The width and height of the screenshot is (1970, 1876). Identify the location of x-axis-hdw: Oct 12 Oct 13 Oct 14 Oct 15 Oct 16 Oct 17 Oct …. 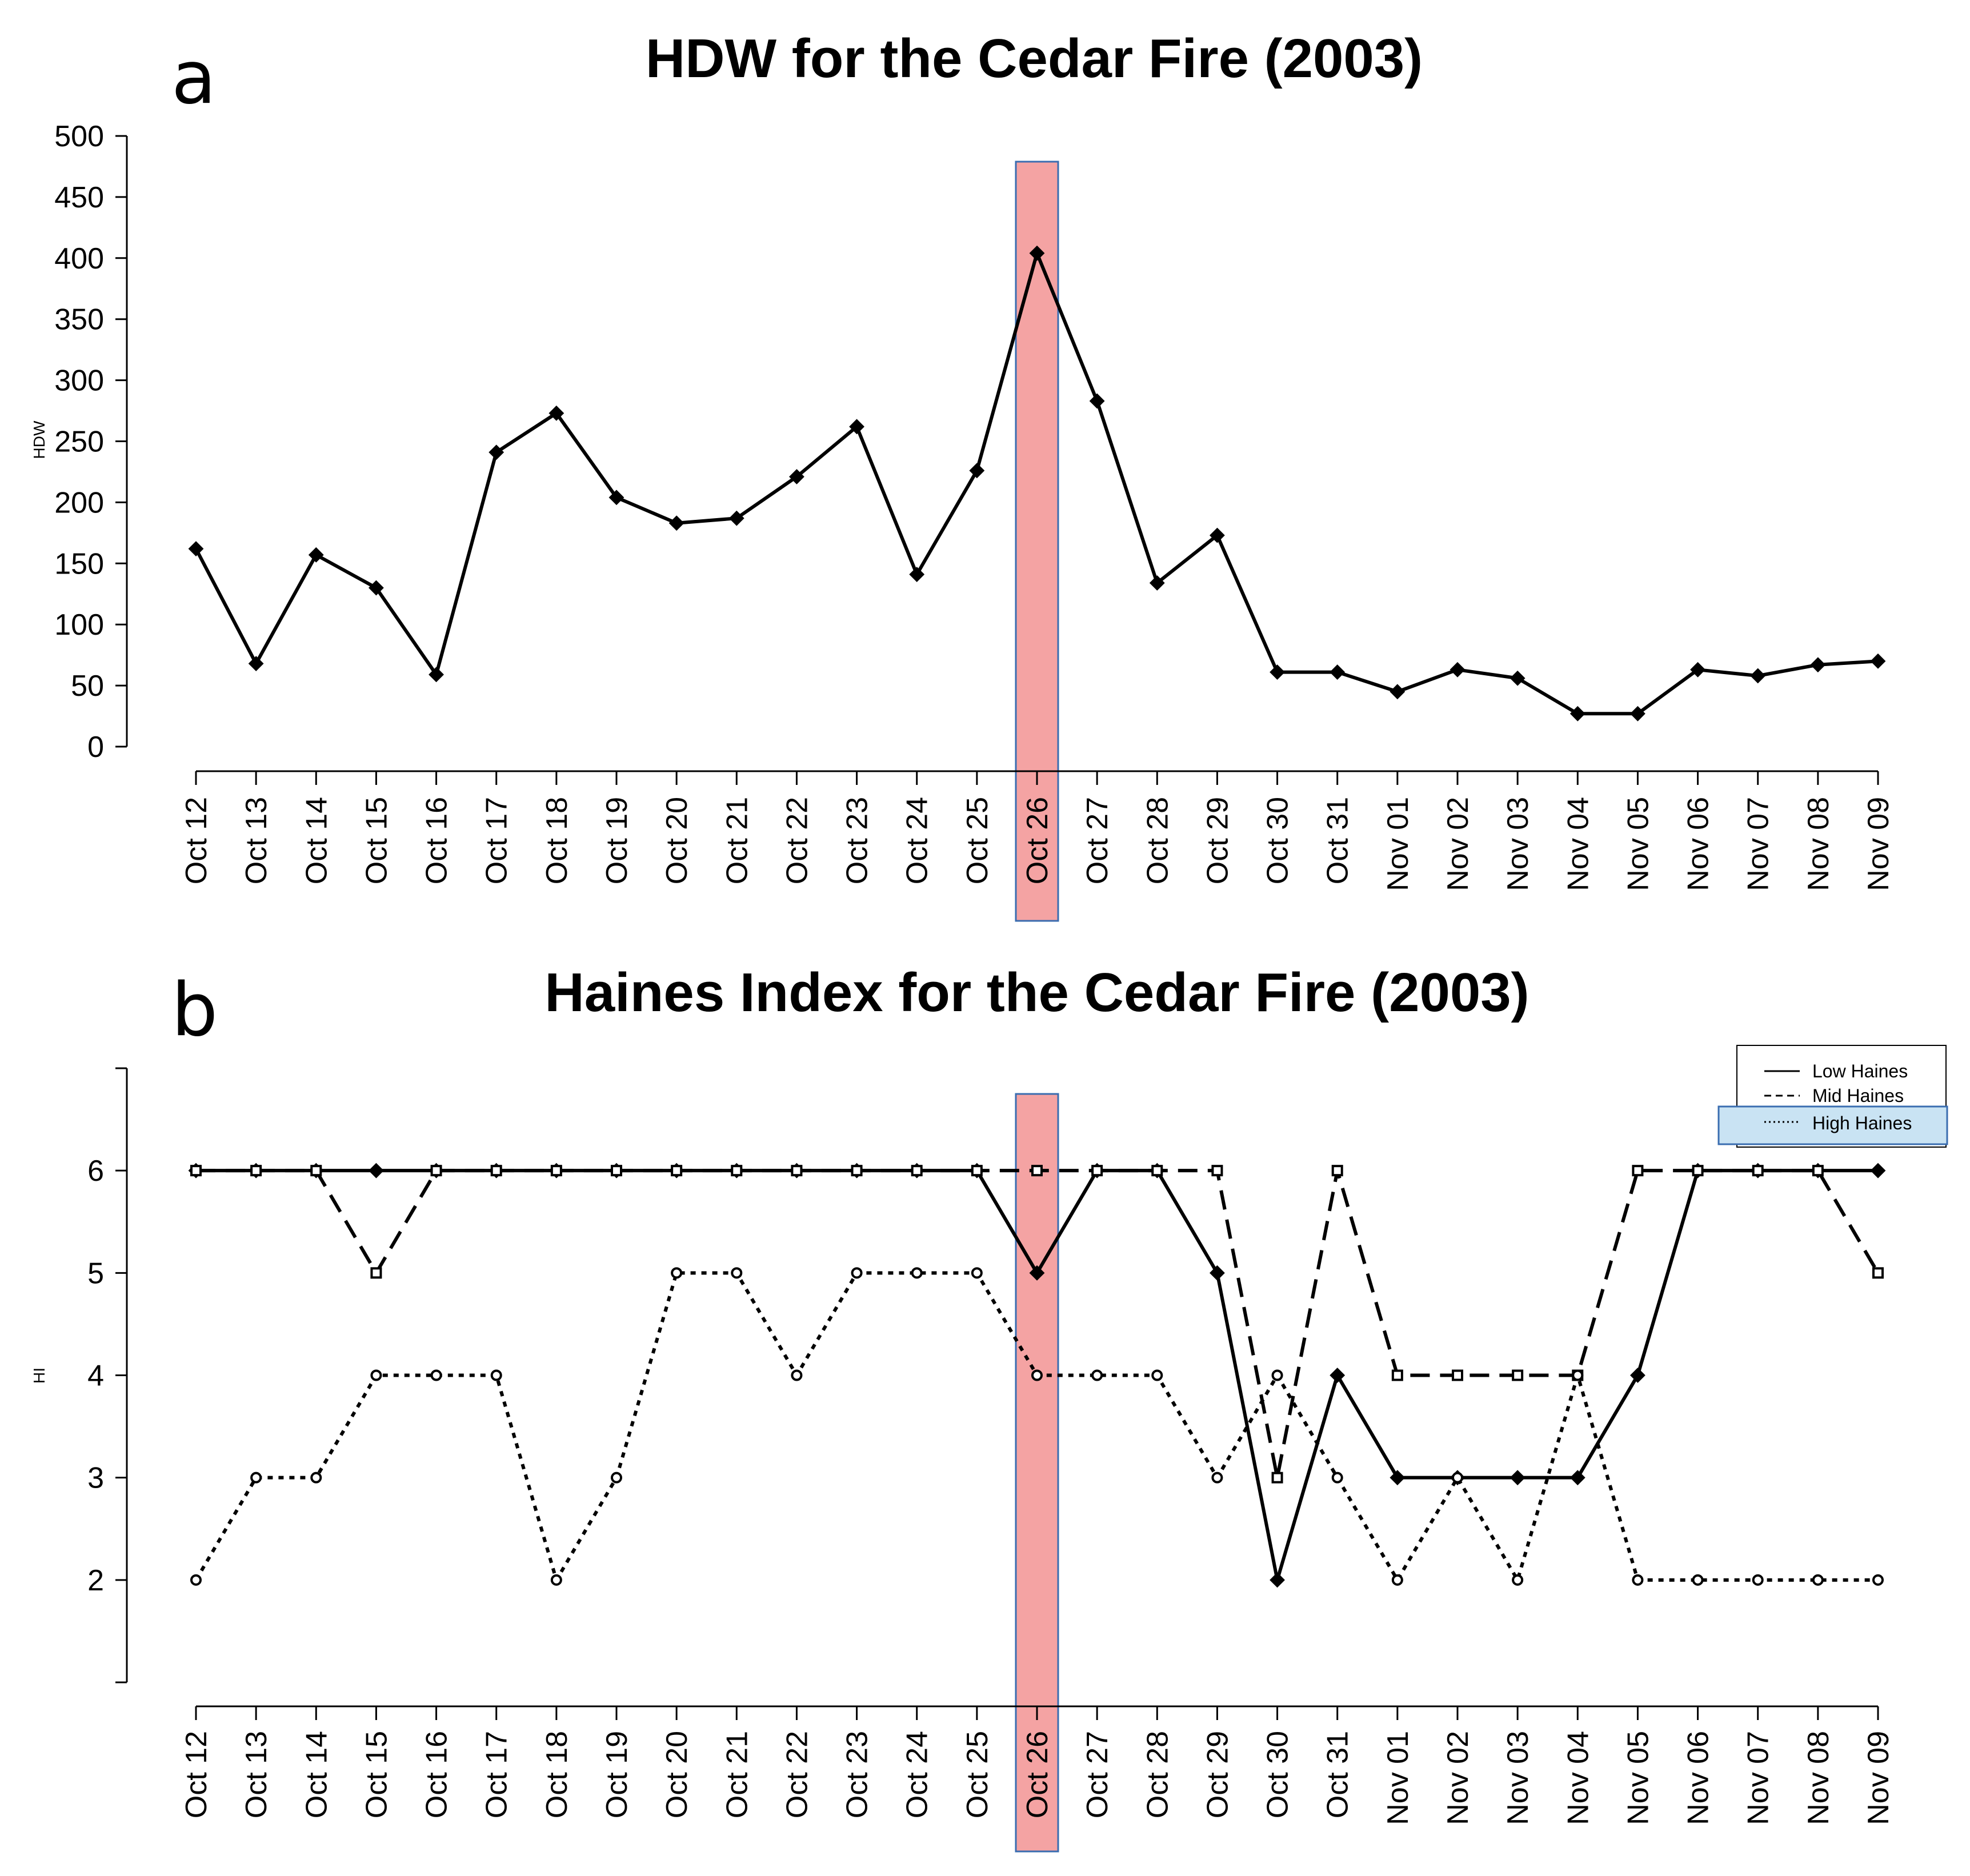
(1037, 831).